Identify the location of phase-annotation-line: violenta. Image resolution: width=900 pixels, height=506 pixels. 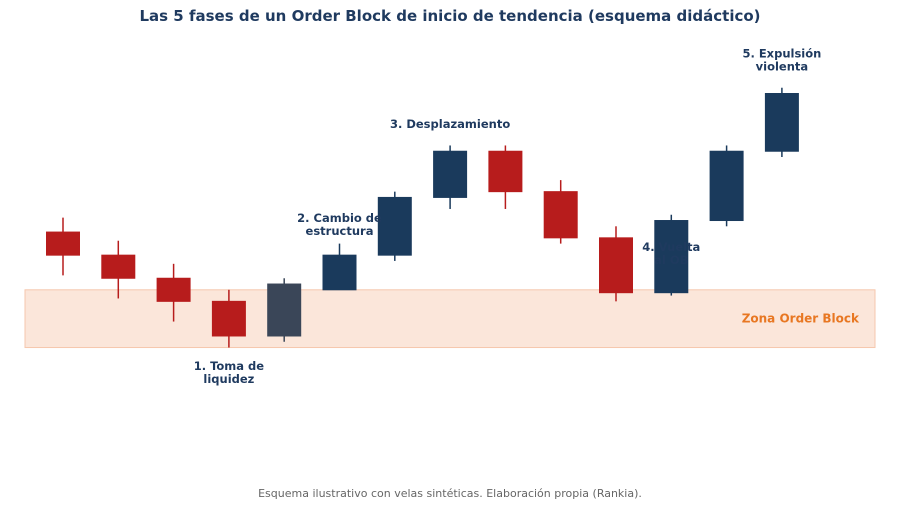
(782, 66).